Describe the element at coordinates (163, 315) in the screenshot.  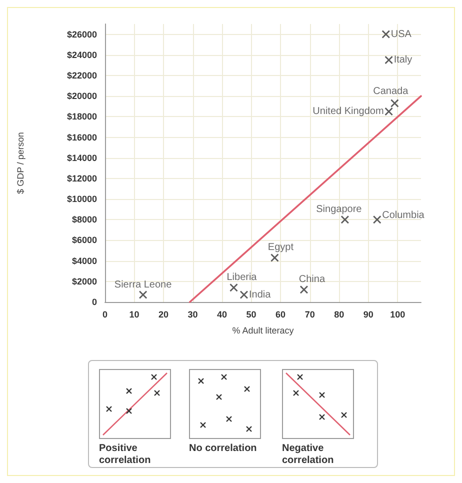
I see `x-tick-label: 20` at that location.